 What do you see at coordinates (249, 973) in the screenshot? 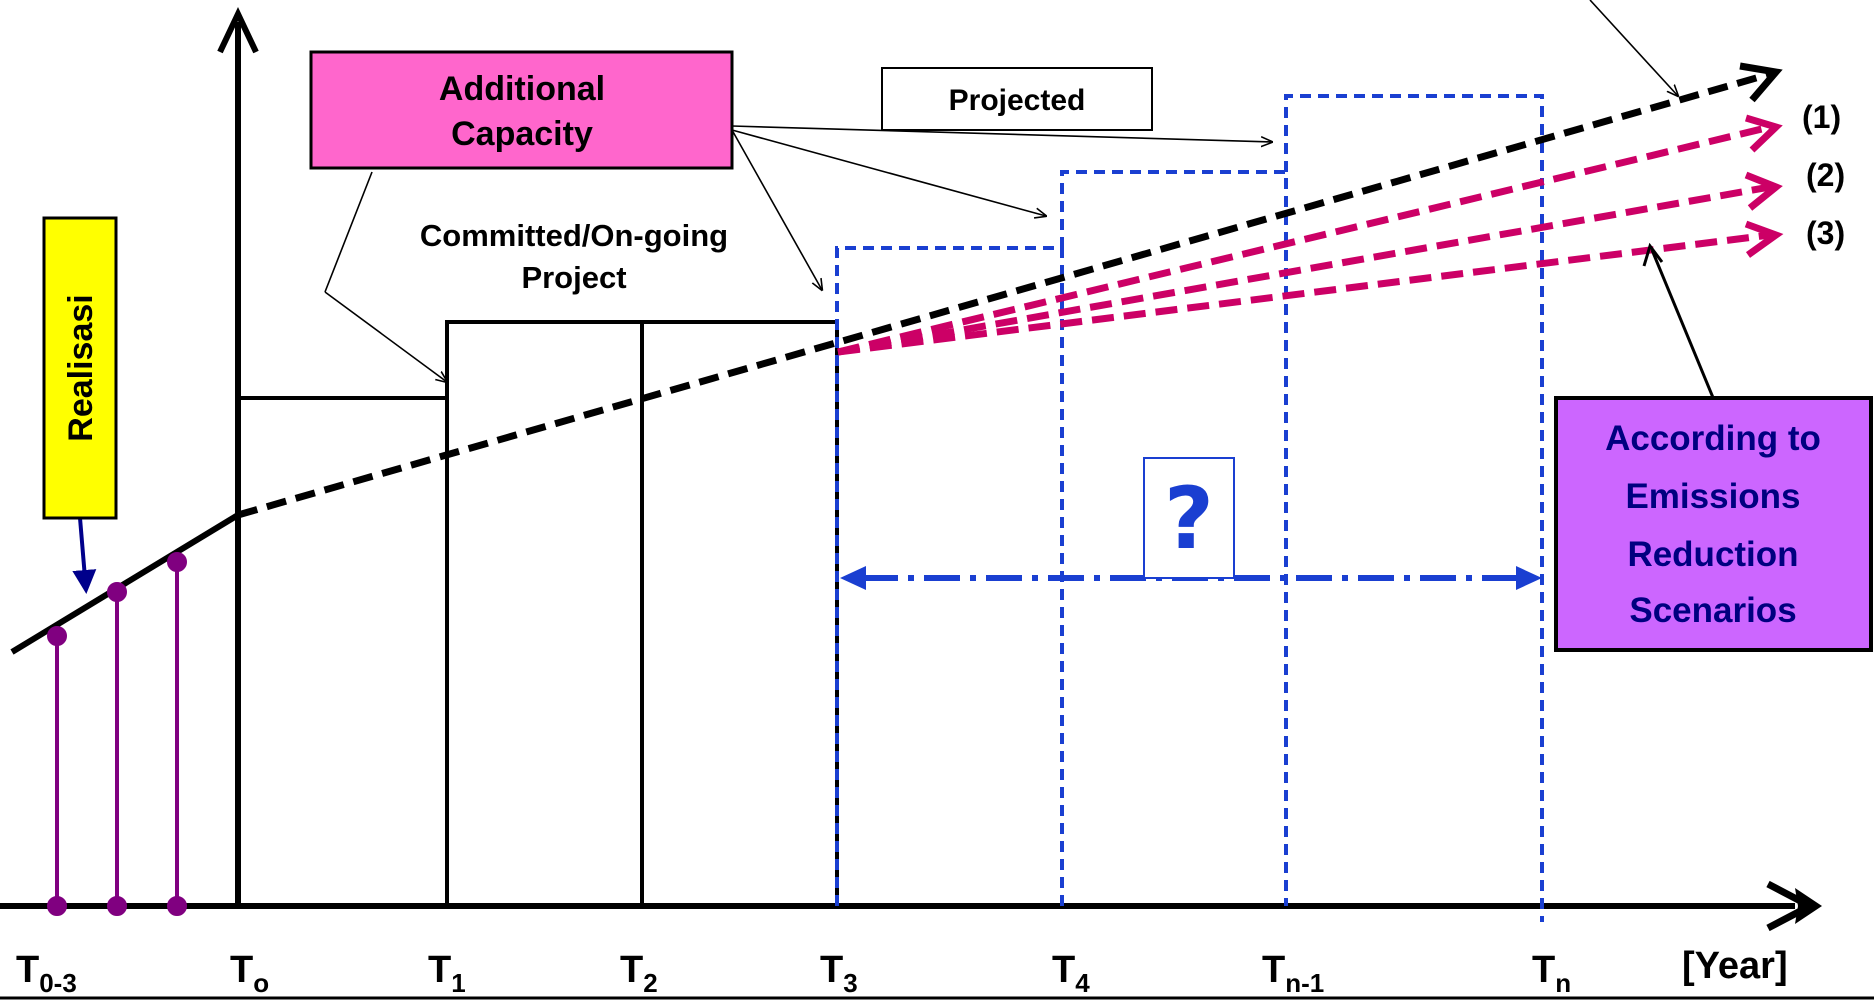
I see `tick-to: To` at bounding box center [249, 973].